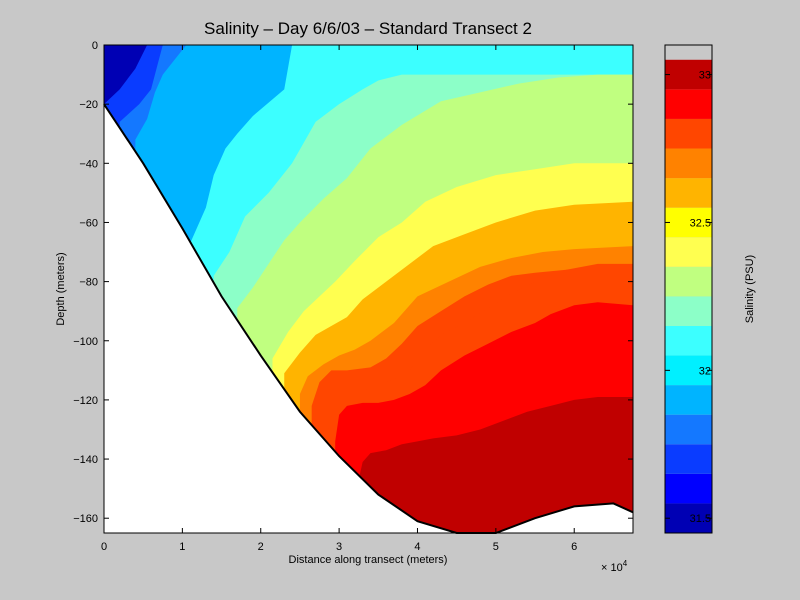  I want to click on colorbar-ticks: 31.5 32 32.5 33, so click(688, 297).